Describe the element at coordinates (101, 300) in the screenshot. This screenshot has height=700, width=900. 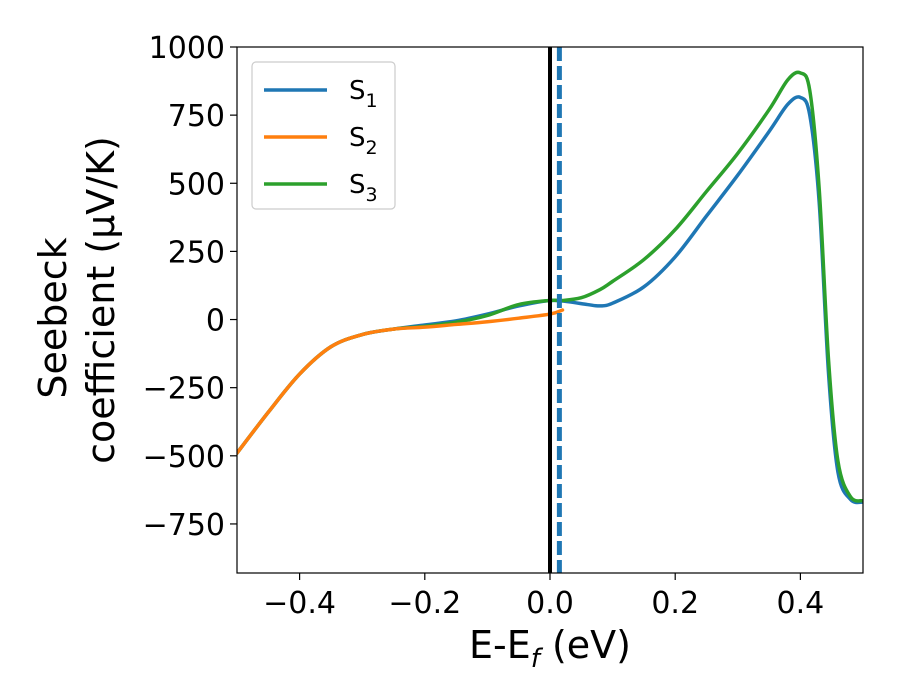
I see `y-axis-title-line2: coefficient (μV/K)` at that location.